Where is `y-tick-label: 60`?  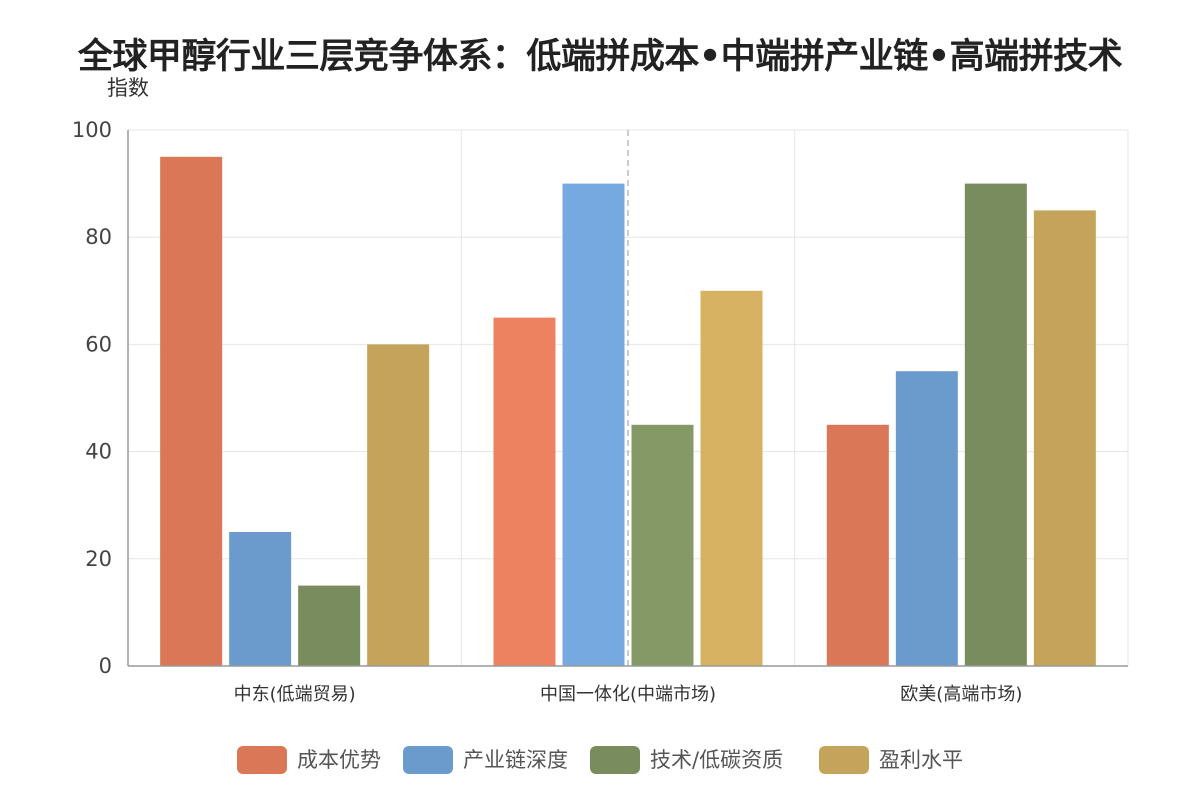
y-tick-label: 60 is located at coordinates (98, 344).